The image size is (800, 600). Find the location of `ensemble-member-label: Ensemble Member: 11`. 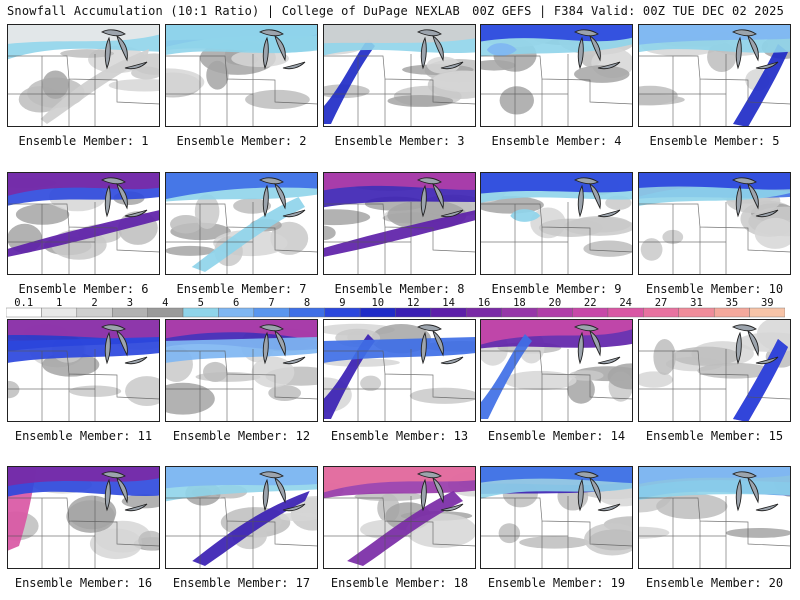

ensemble-member-label: Ensemble Member: 11 is located at coordinates (83, 436).